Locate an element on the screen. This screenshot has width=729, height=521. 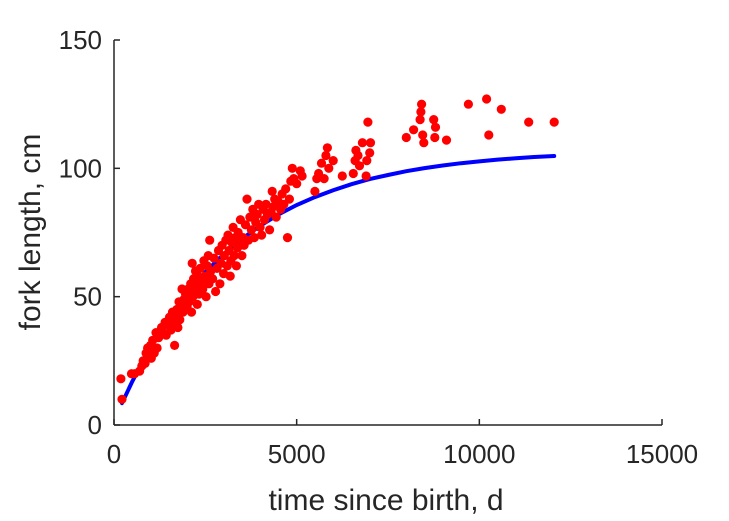
y-tick-label: 150 is located at coordinates (80, 40).